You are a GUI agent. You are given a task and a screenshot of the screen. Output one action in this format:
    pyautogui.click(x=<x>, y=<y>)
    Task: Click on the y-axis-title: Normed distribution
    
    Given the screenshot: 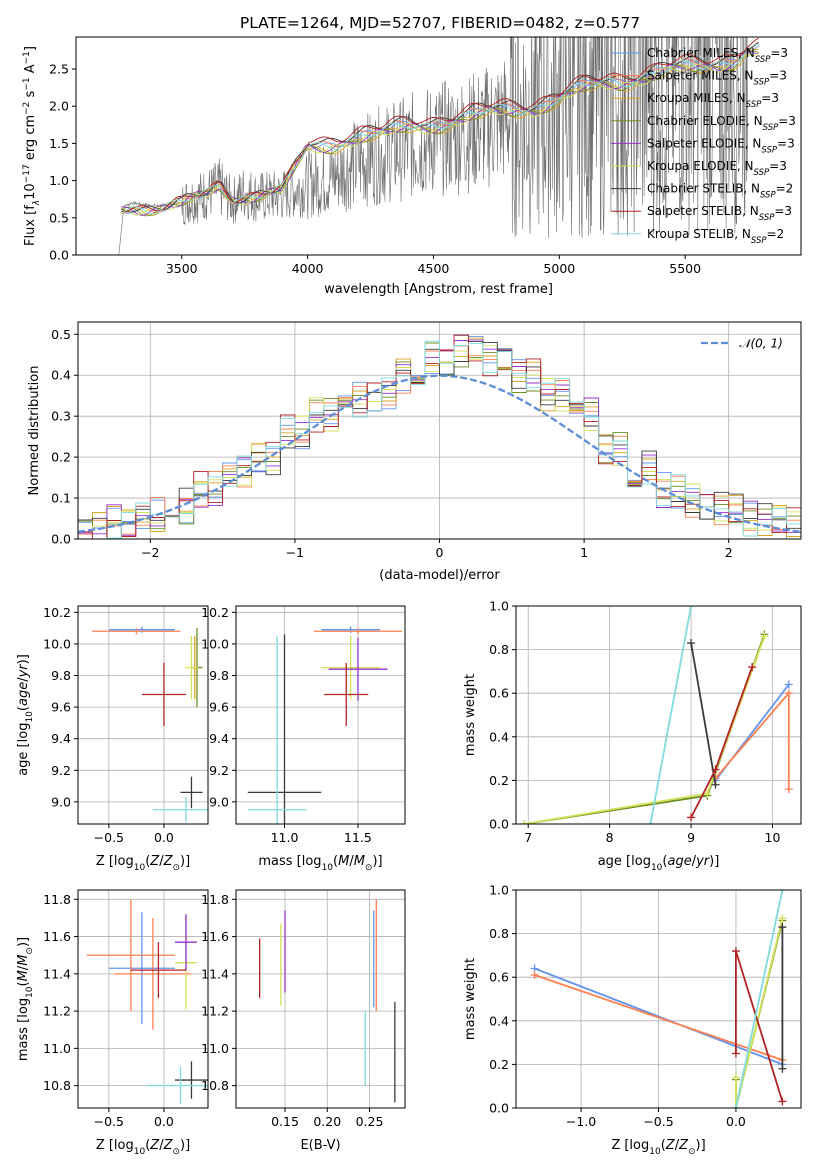 What is the action you would take?
    pyautogui.click(x=34, y=431)
    